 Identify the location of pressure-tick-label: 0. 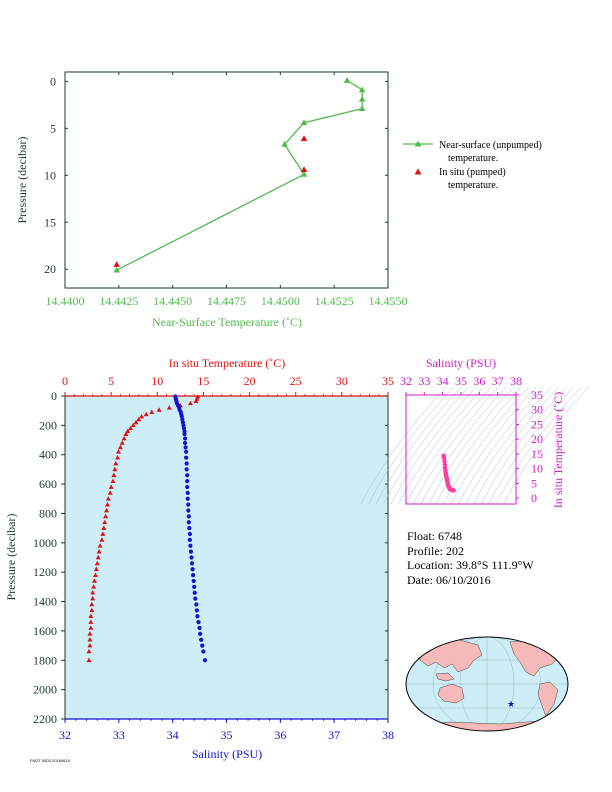
(54, 396).